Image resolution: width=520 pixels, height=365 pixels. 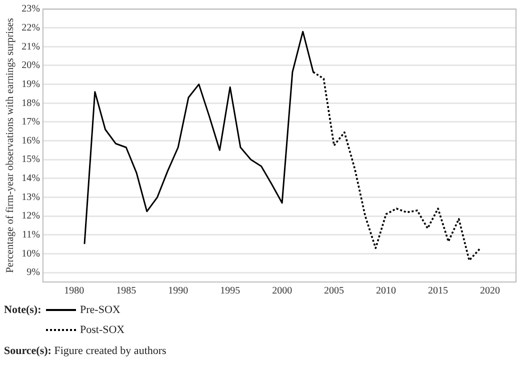 What do you see at coordinates (85, 351) in the screenshot?
I see `source-note: Source(s): Figure created by authors` at bounding box center [85, 351].